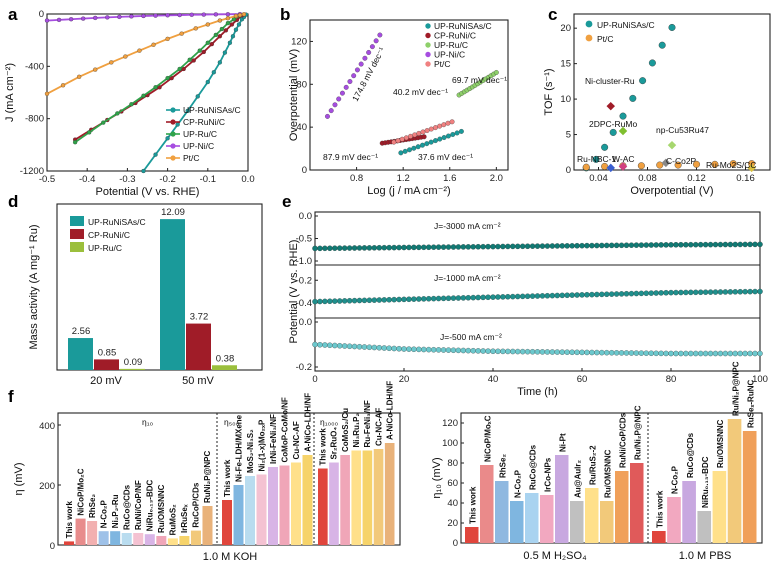  What do you see at coordinates (451, 45) in the screenshot?
I see `panel-b-legend-label: UP-Ru/C` at bounding box center [451, 45].